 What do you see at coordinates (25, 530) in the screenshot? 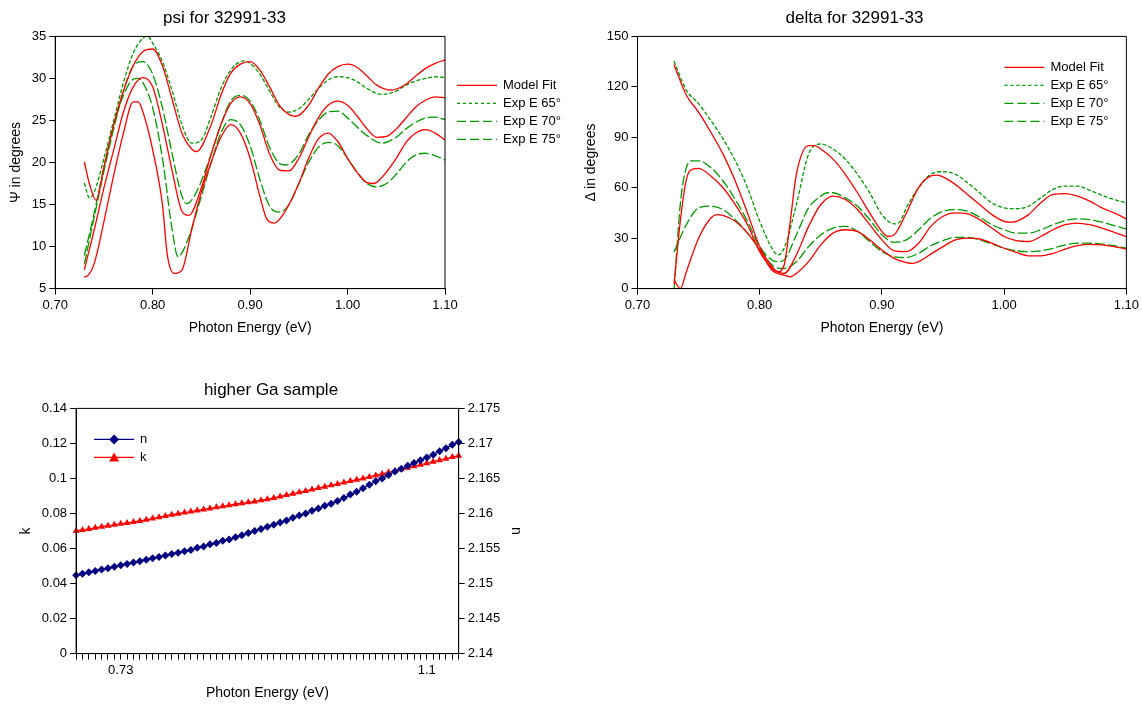
I see `y-axis-title: k` at bounding box center [25, 530].